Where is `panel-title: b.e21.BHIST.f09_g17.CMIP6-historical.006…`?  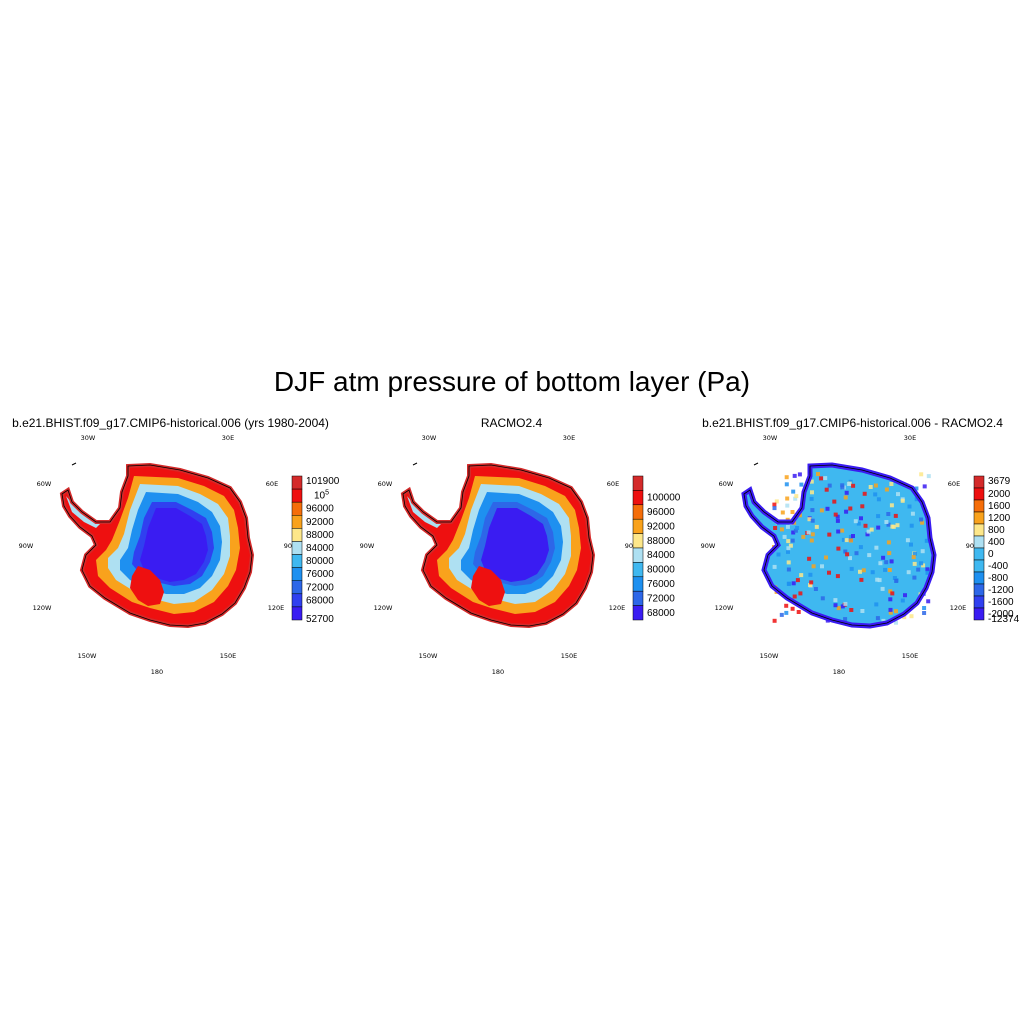
panel-title: b.e21.BHIST.f09_g17.CMIP6-historical.006… is located at coordinates (170, 423).